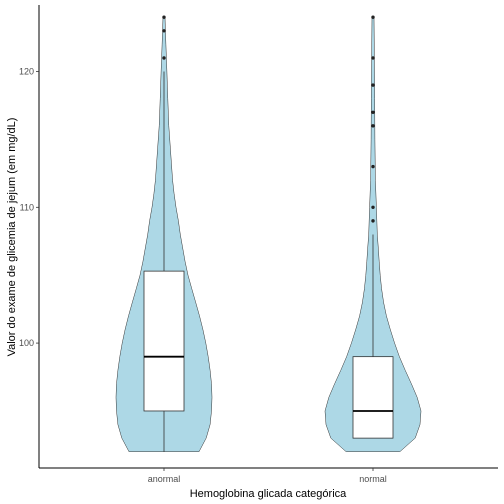  What do you see at coordinates (26, 343) in the screenshot?
I see `y-tick-label-100: 100` at bounding box center [26, 343].